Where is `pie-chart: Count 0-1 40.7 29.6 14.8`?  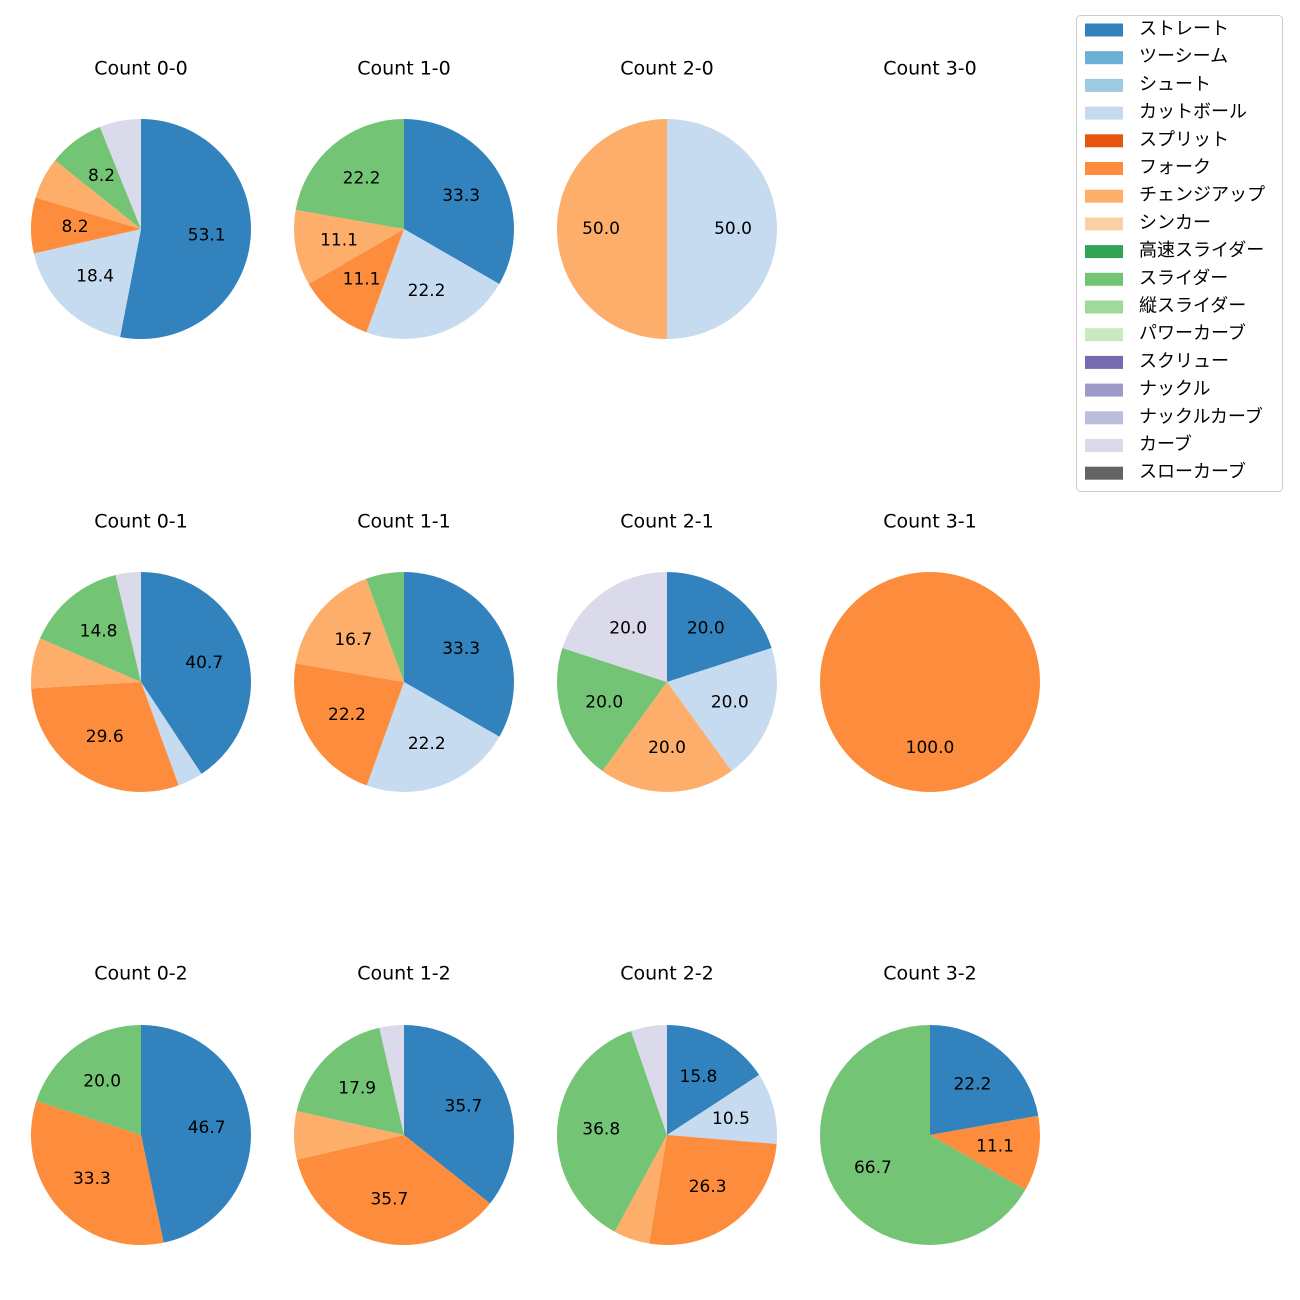
pie-chart: Count 0-1 40.7 29.6 14.8 is located at coordinates (141, 652).